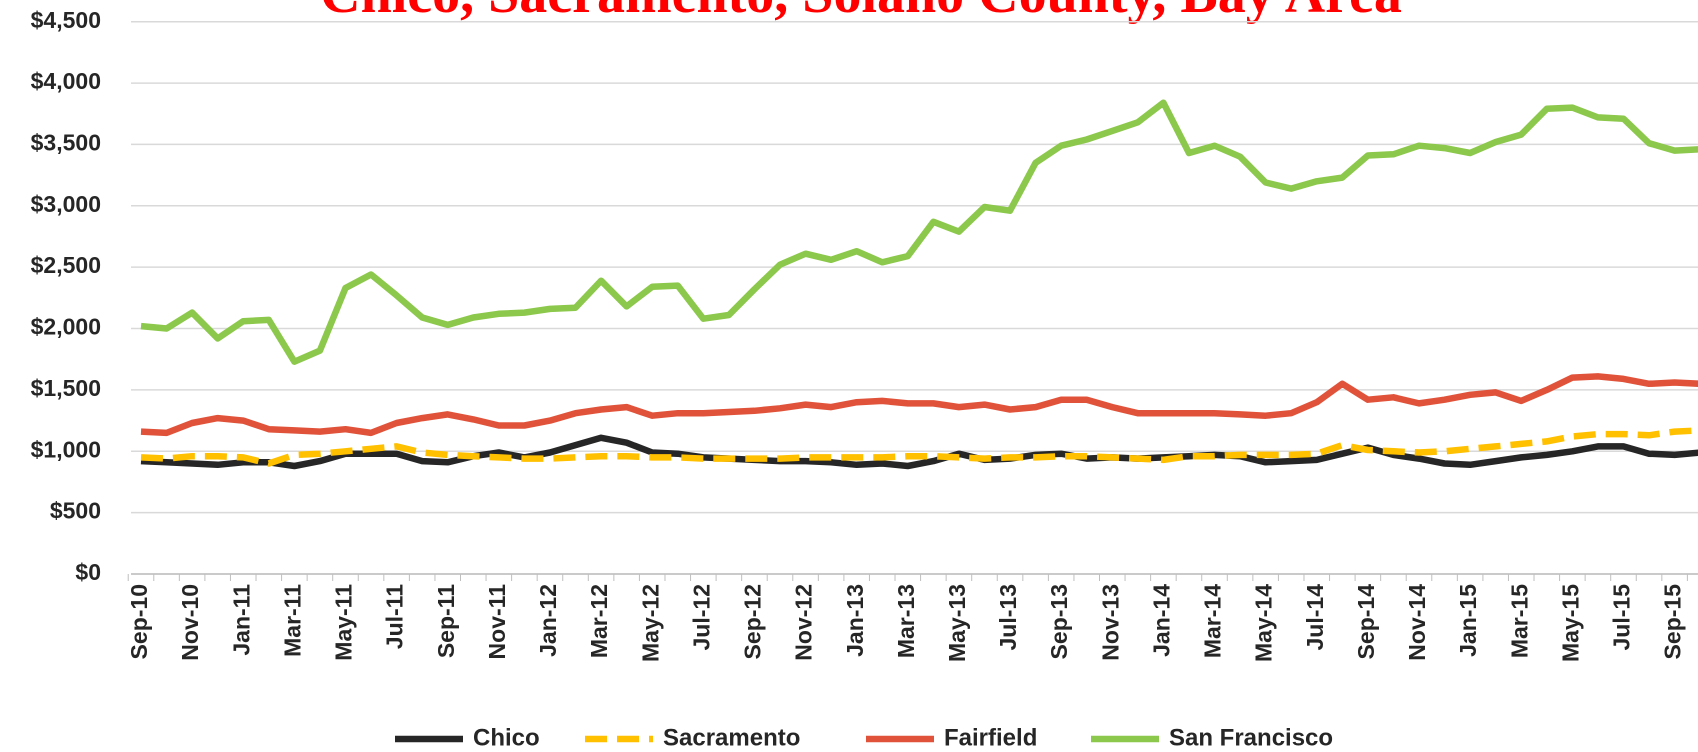 The height and width of the screenshot is (752, 1698). Describe the element at coordinates (548, 620) in the screenshot. I see `x-tick-label: Jan-12` at that location.